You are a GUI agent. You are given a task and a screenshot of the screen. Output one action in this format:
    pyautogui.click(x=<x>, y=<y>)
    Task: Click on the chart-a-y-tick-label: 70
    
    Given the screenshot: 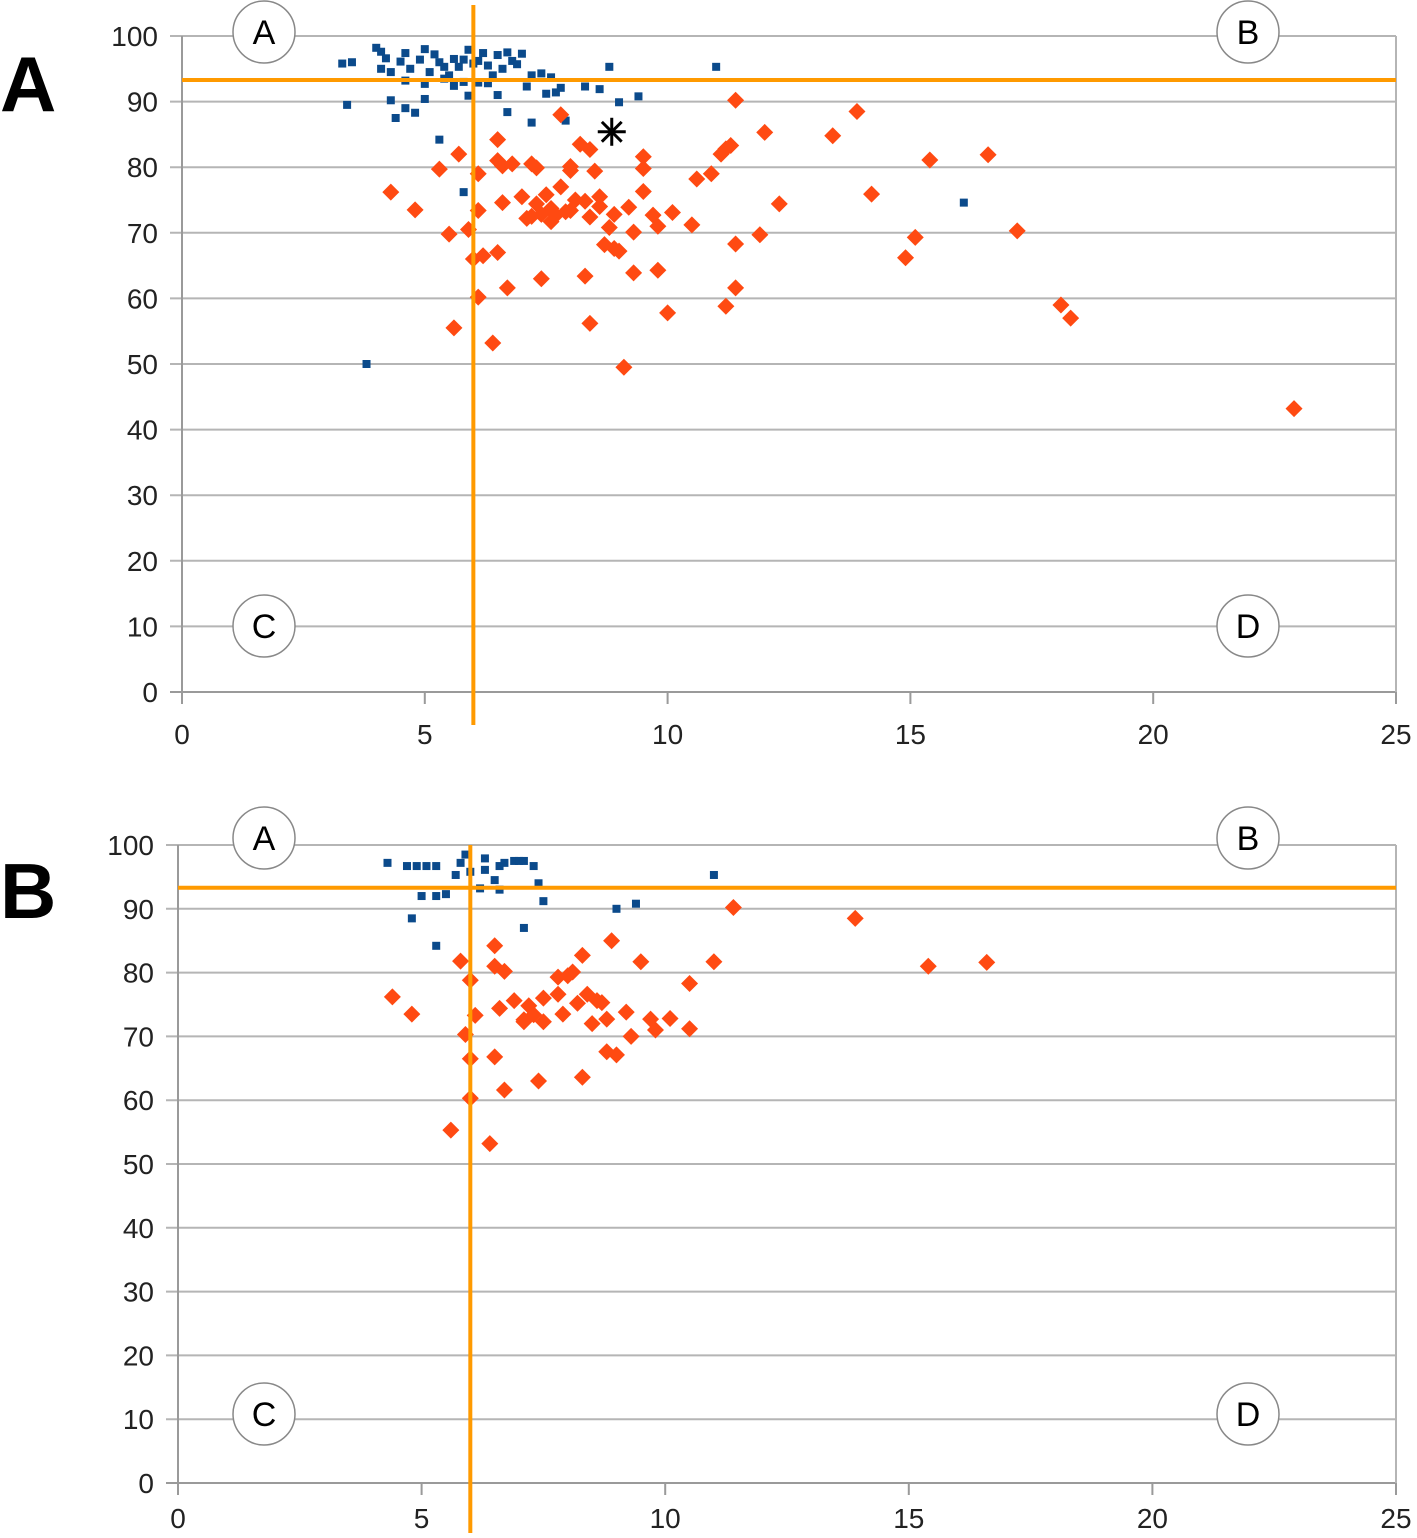 What is the action you would take?
    pyautogui.click(x=142, y=233)
    